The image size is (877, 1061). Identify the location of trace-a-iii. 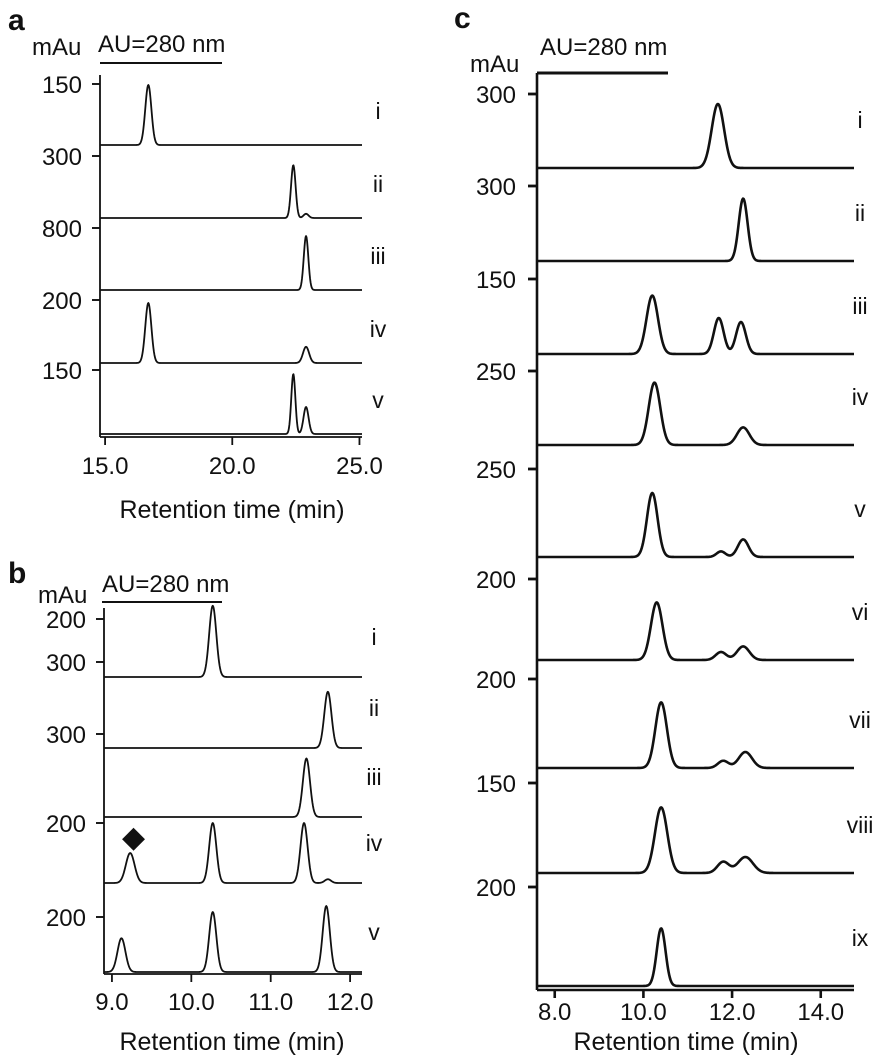
(231, 263).